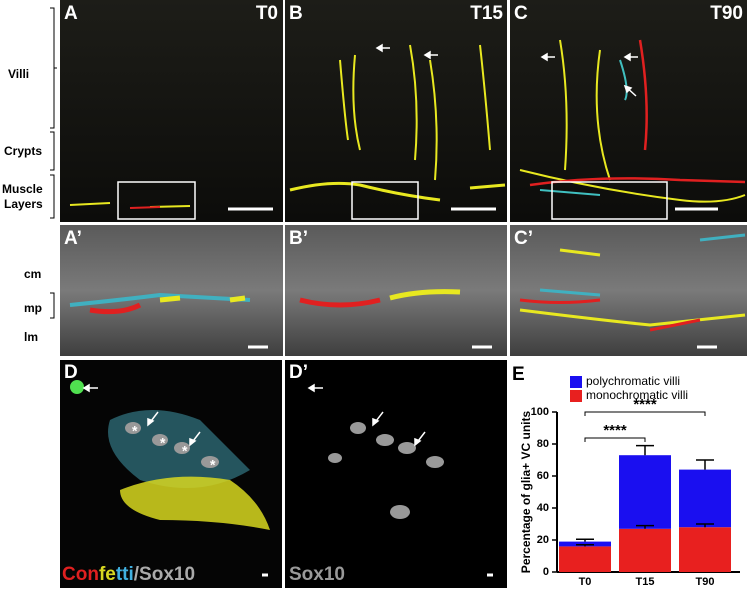 The height and width of the screenshot is (593, 747). What do you see at coordinates (526, 491) in the screenshot?
I see `y-axis-label: Percentage of glia+ VC units` at bounding box center [526, 491].